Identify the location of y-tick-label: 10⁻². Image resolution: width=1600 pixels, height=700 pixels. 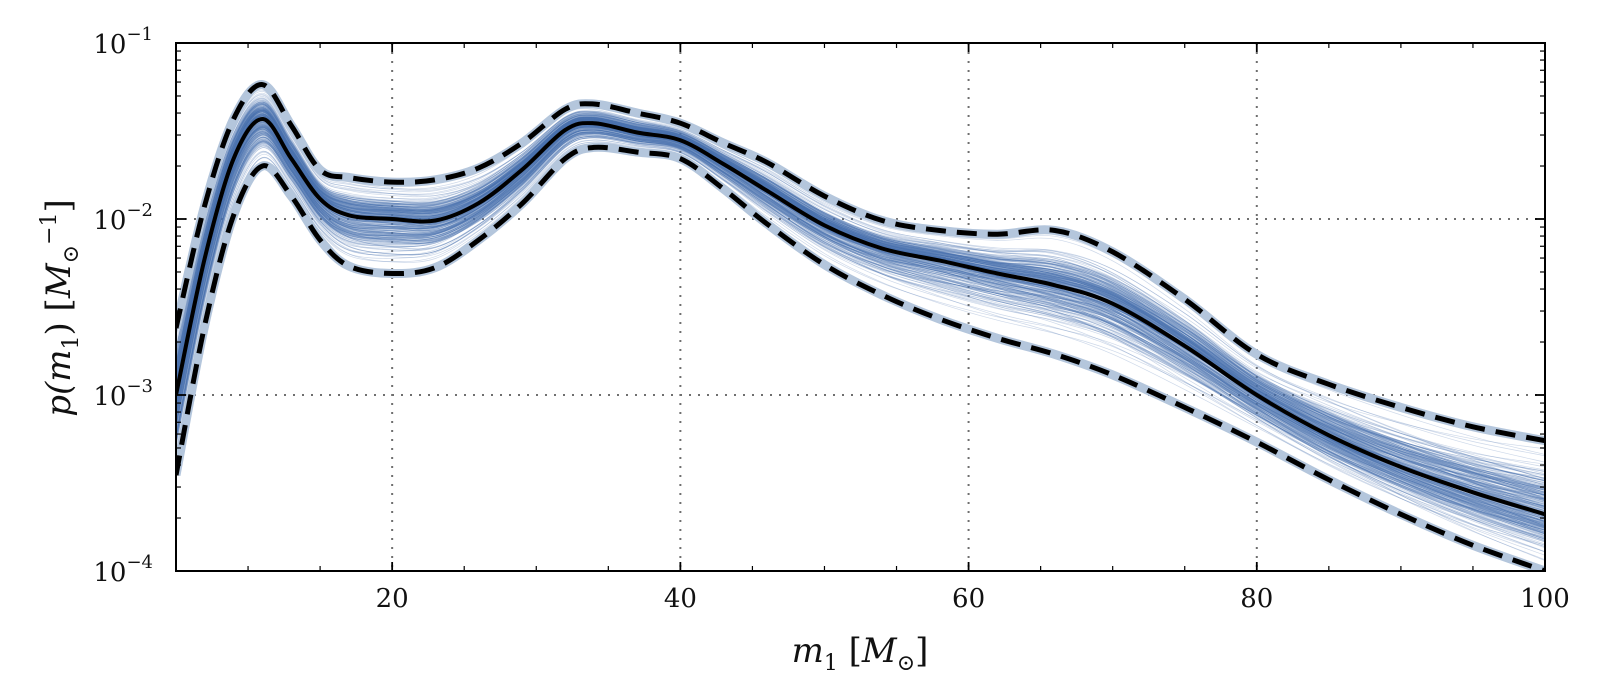
(123, 218).